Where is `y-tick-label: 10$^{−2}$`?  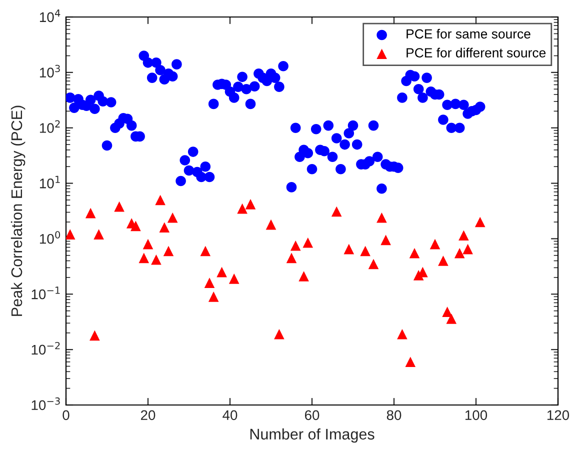 y-tick-label: 10$^{−2}$ is located at coordinates (46, 348).